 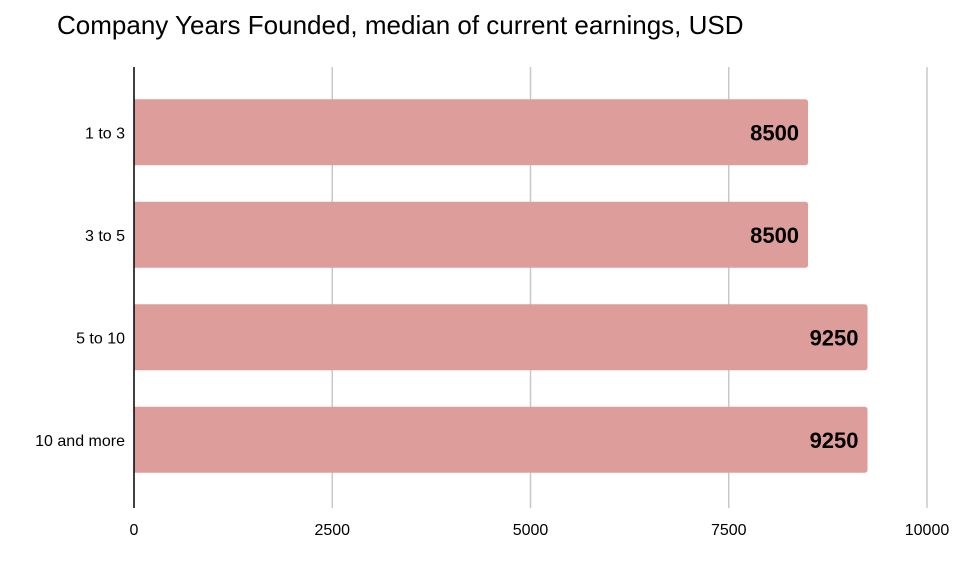 What do you see at coordinates (774, 235) in the screenshot?
I see `data-label-2: 8500` at bounding box center [774, 235].